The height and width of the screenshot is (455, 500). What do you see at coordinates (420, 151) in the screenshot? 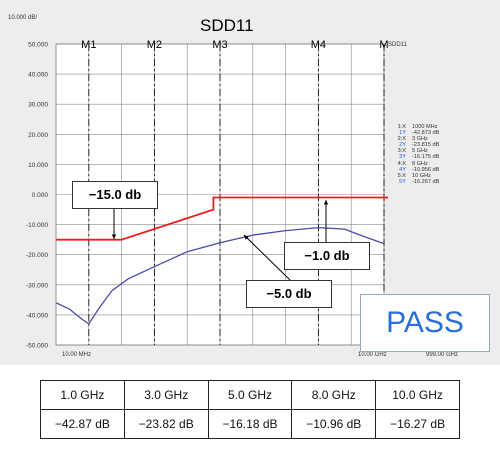
I see `readout-value: 5 GHz` at bounding box center [420, 151].